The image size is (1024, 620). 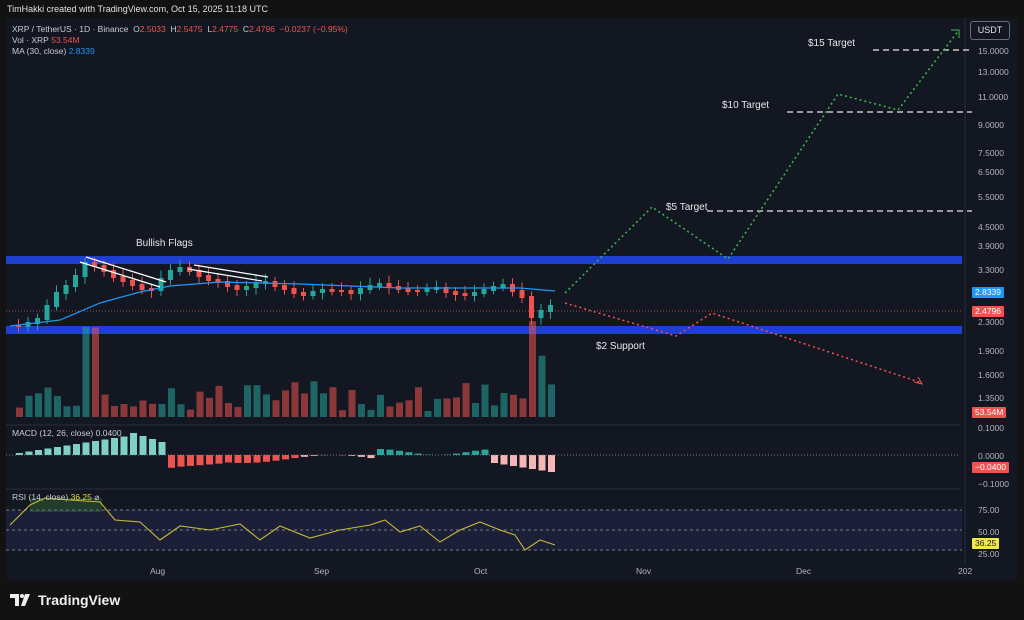 What do you see at coordinates (231, 271) in the screenshot?
I see `flag-channel-line` at bounding box center [231, 271].